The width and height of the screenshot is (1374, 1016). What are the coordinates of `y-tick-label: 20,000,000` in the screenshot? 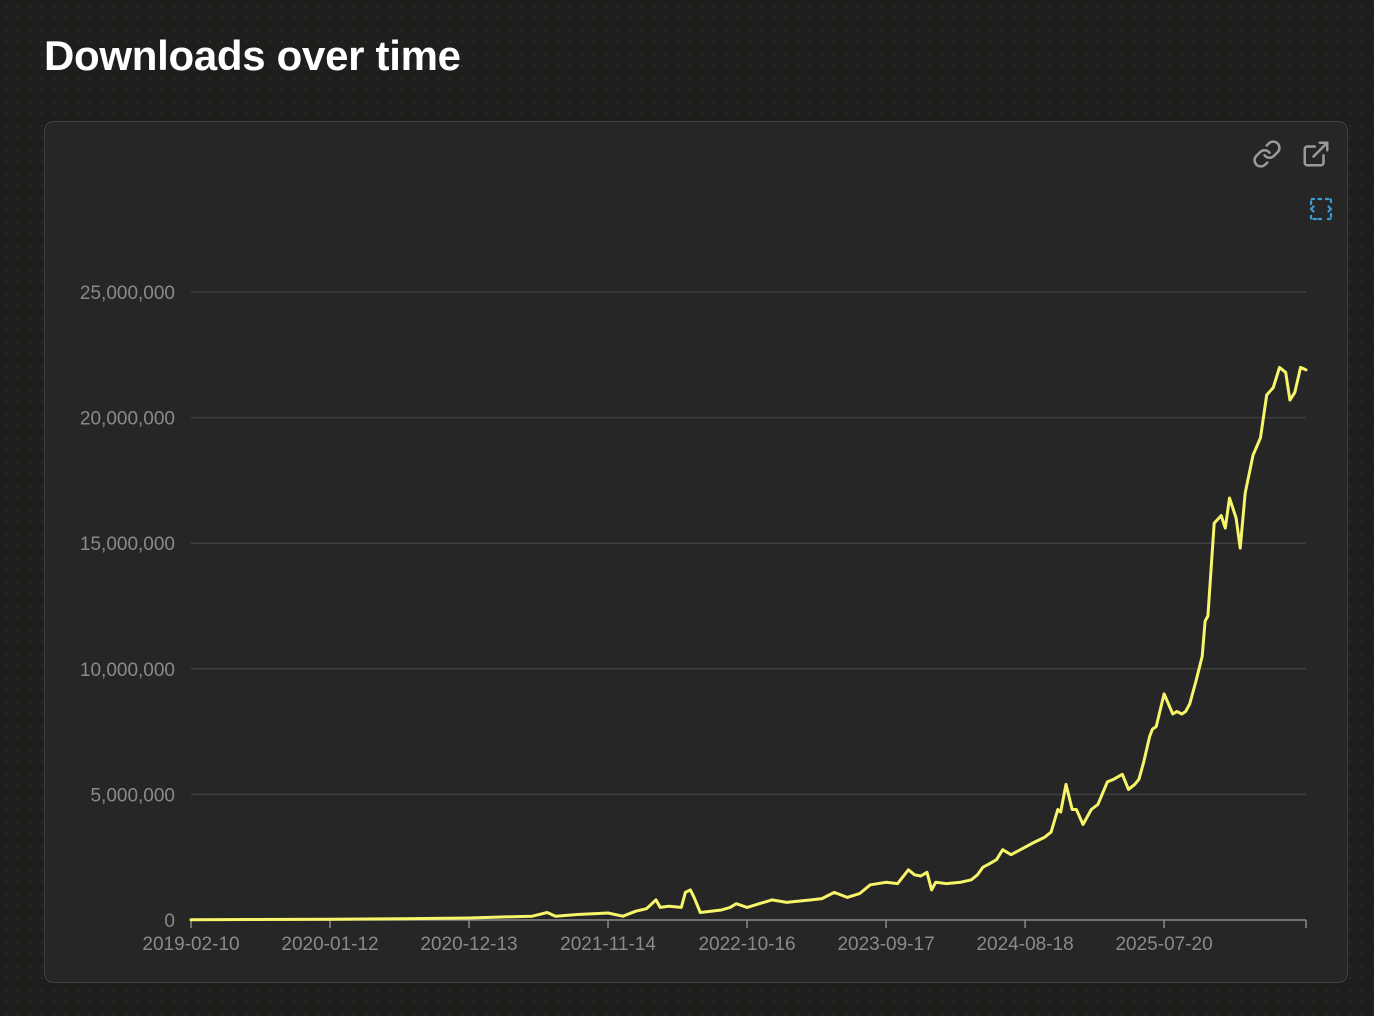 It's located at (127, 419).